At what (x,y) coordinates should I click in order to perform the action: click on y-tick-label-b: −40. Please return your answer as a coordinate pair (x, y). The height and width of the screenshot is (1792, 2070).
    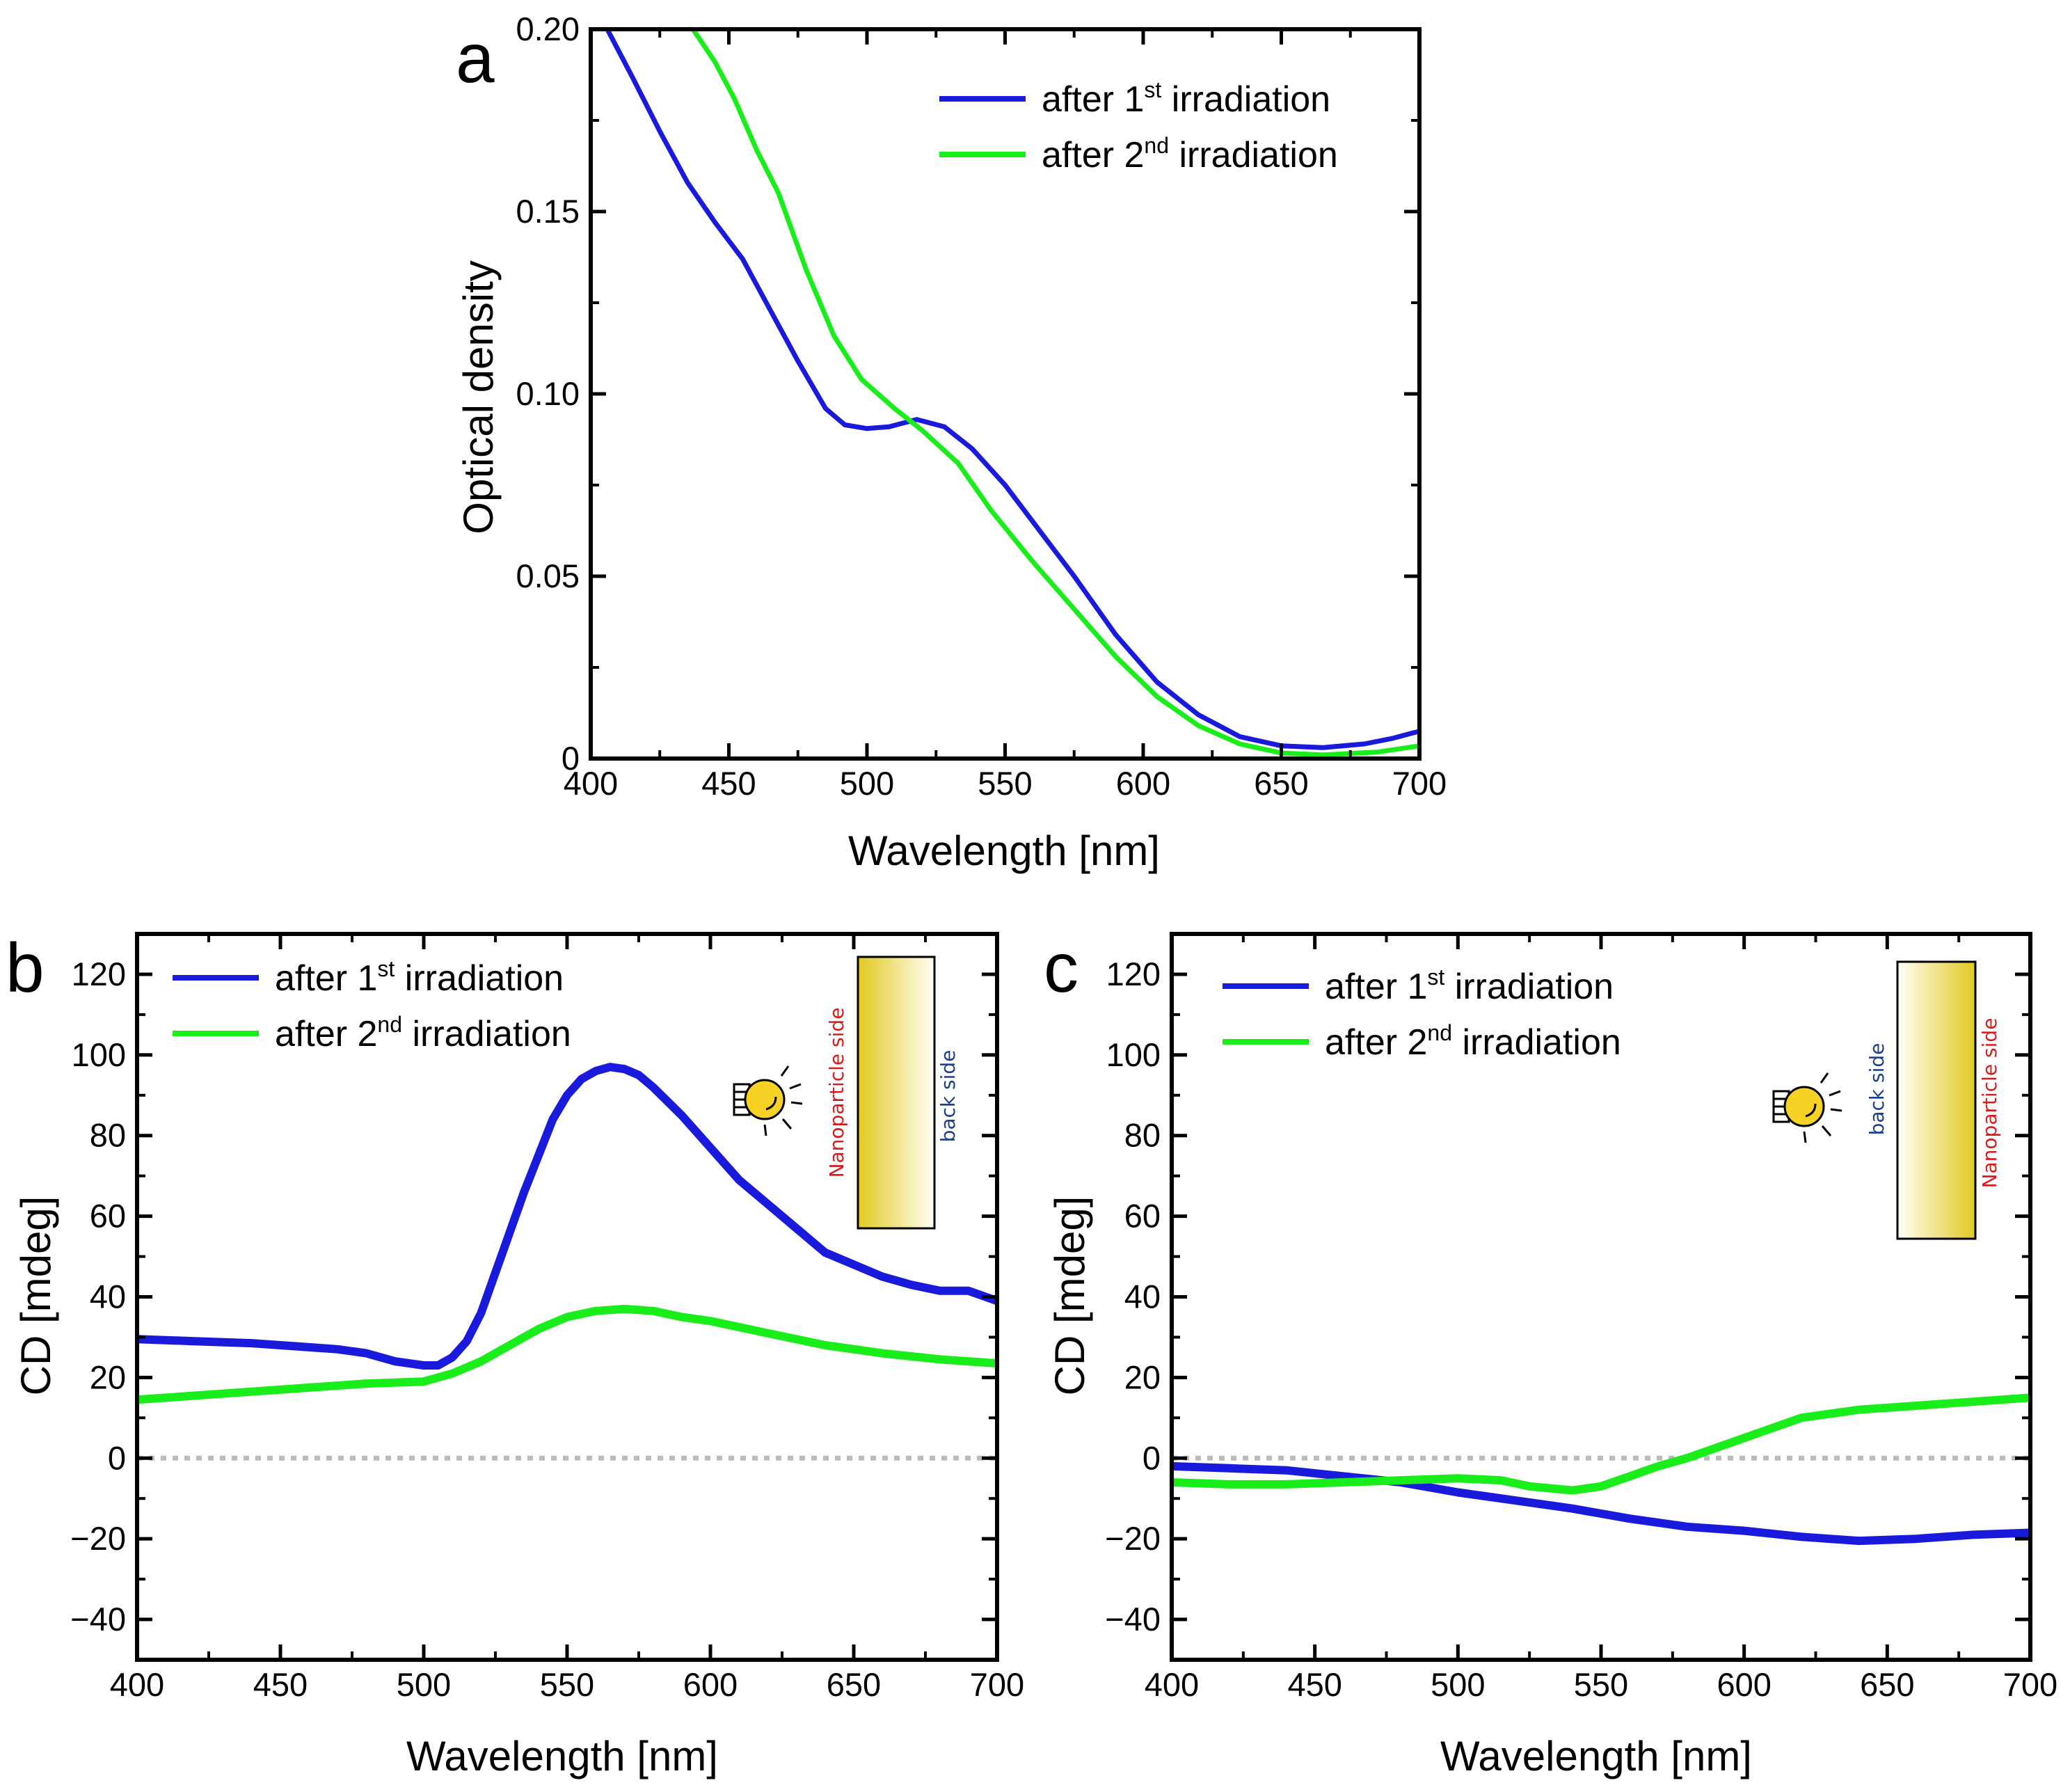
    Looking at the image, I should click on (98, 1619).